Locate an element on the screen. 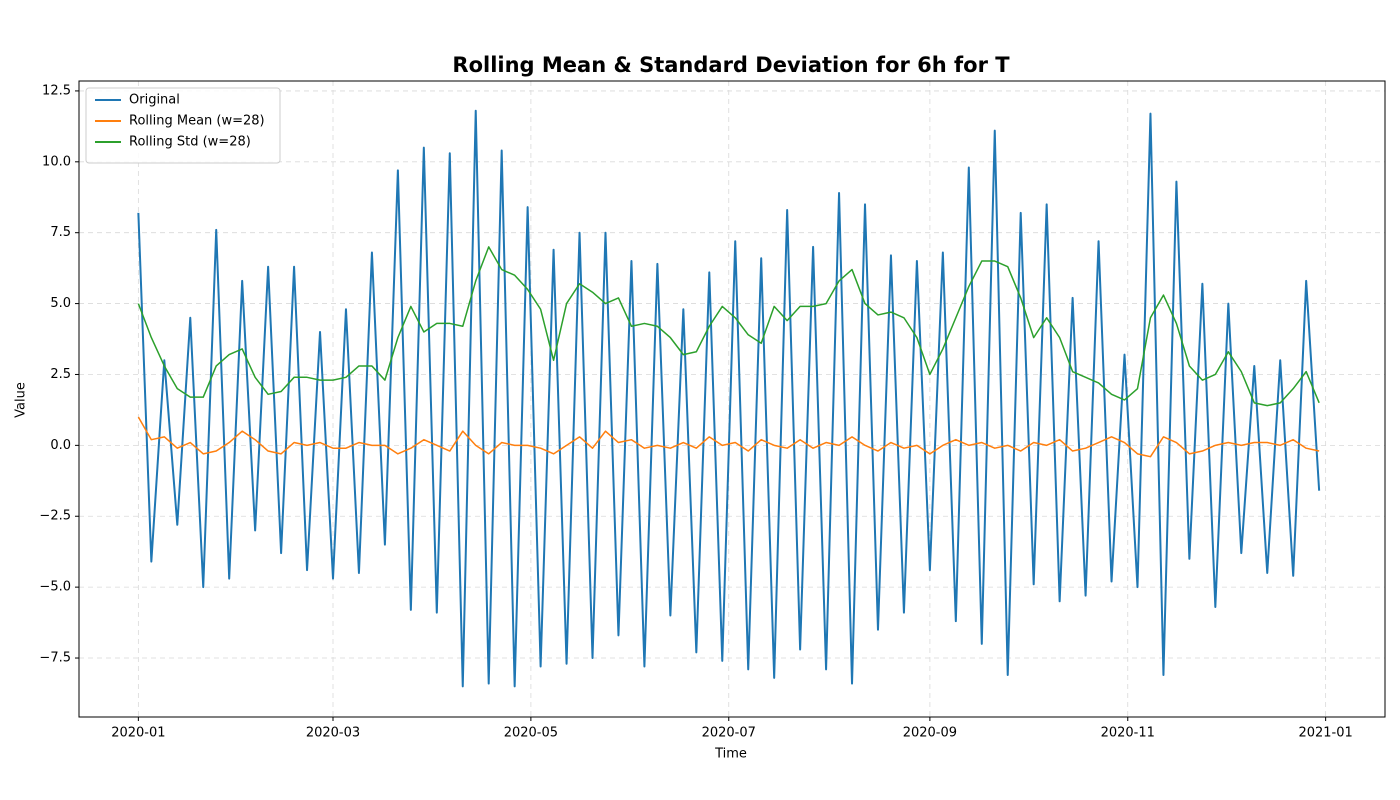 The height and width of the screenshot is (800, 1400). y-tick-label: −2.5 is located at coordinates (55, 516).